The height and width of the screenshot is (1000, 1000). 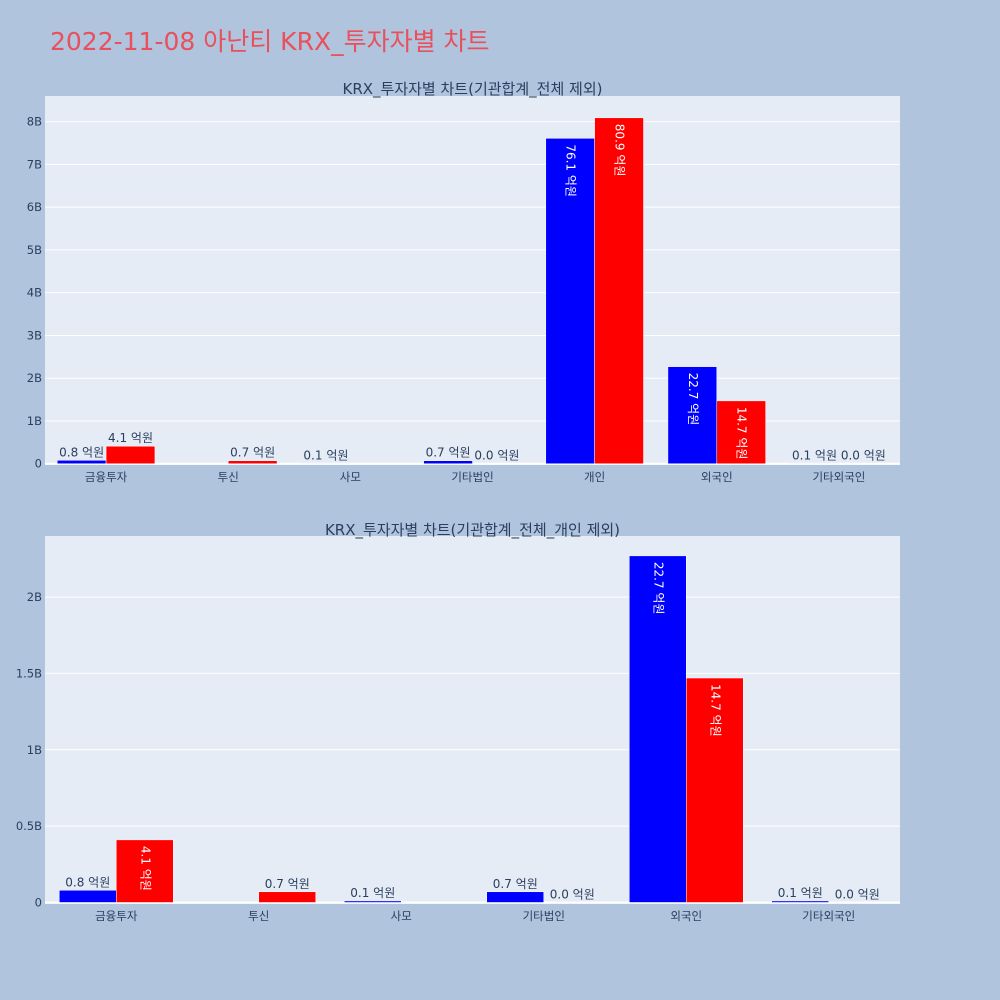 I want to click on y-tick-label: 0.5B, so click(x=29, y=826).